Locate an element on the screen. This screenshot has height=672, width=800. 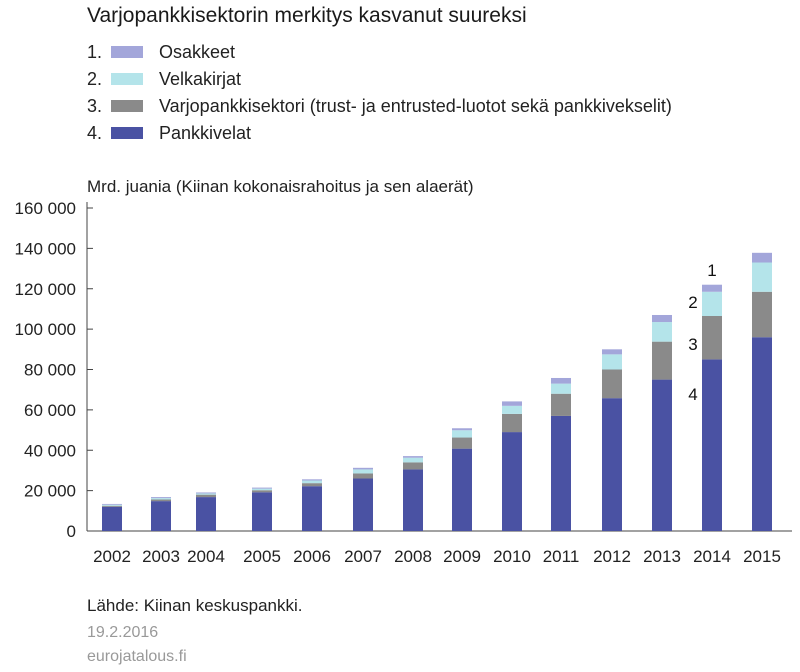
y-tick-label: 120 000 is located at coordinates (45, 289).